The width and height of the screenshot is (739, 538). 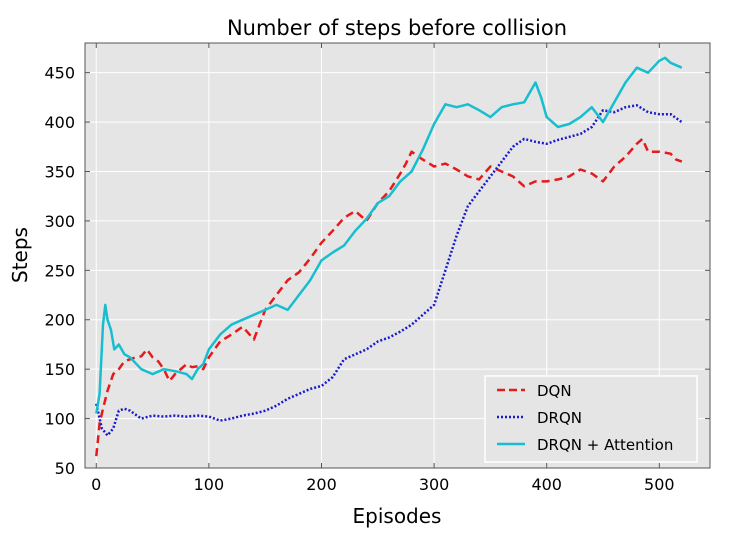 I want to click on legend-label: DRQN + Attention, so click(x=605, y=445).